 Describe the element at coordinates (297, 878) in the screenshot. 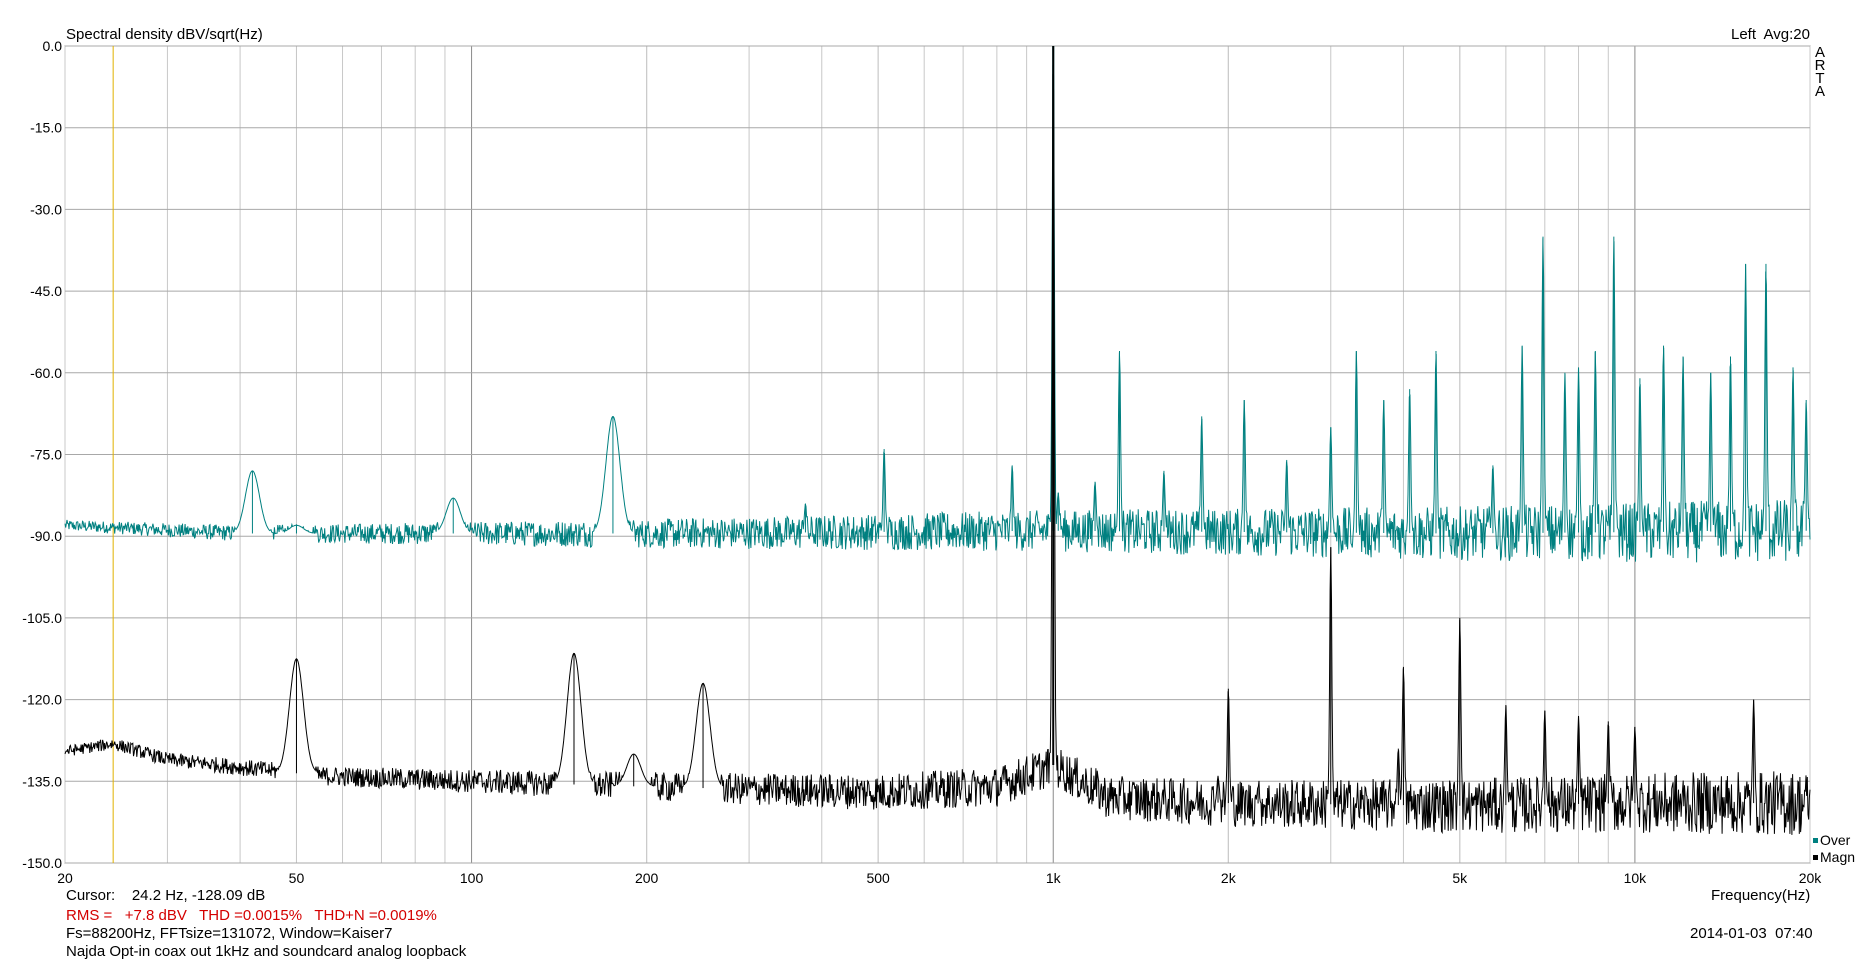

I see `x-tick-label: 50` at that location.